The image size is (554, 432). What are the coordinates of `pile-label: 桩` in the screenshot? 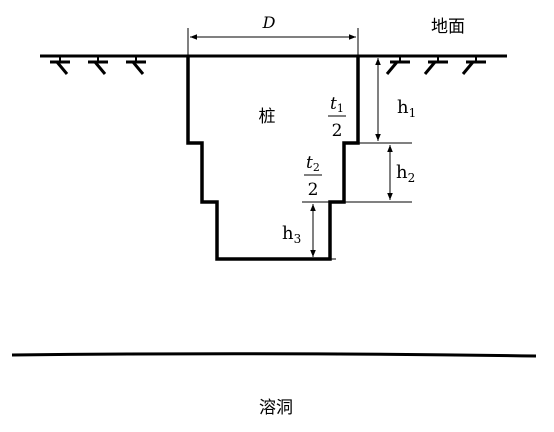 It's located at (267, 117).